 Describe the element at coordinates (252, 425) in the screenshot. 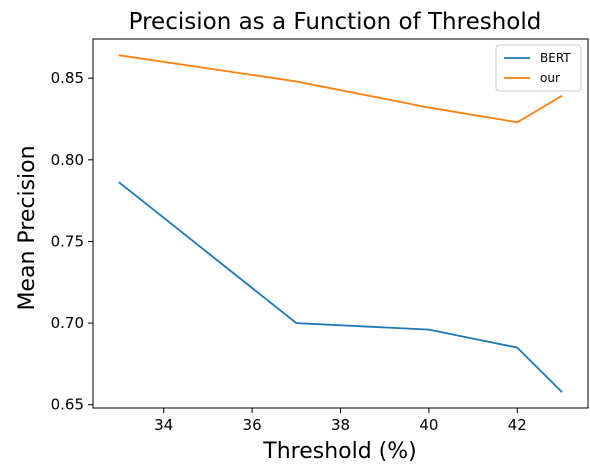

I see `x-tick-label: 36` at that location.